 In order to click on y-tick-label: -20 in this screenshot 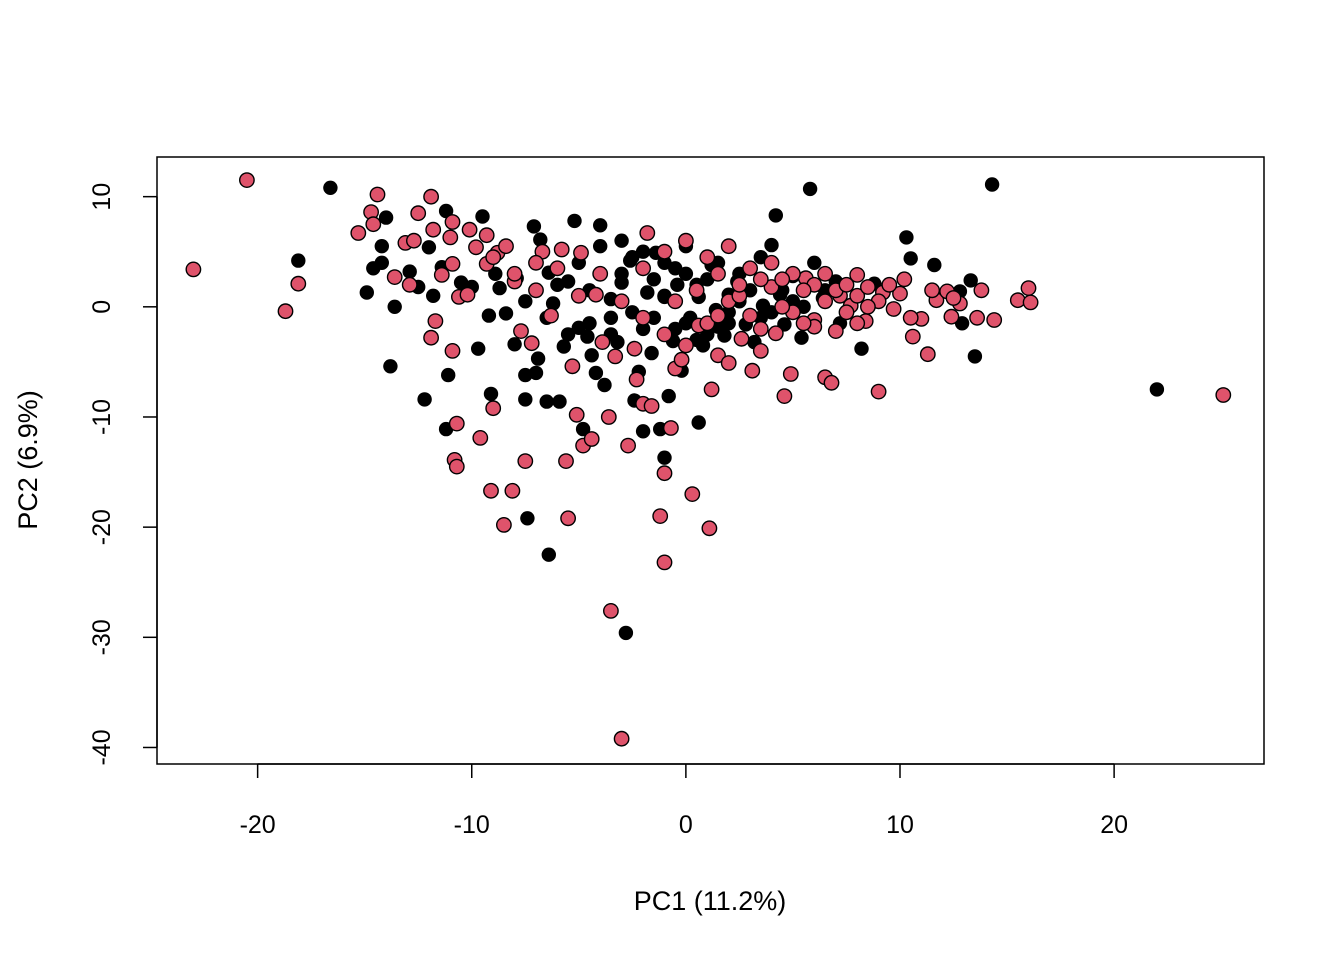, I will do `click(102, 527)`.